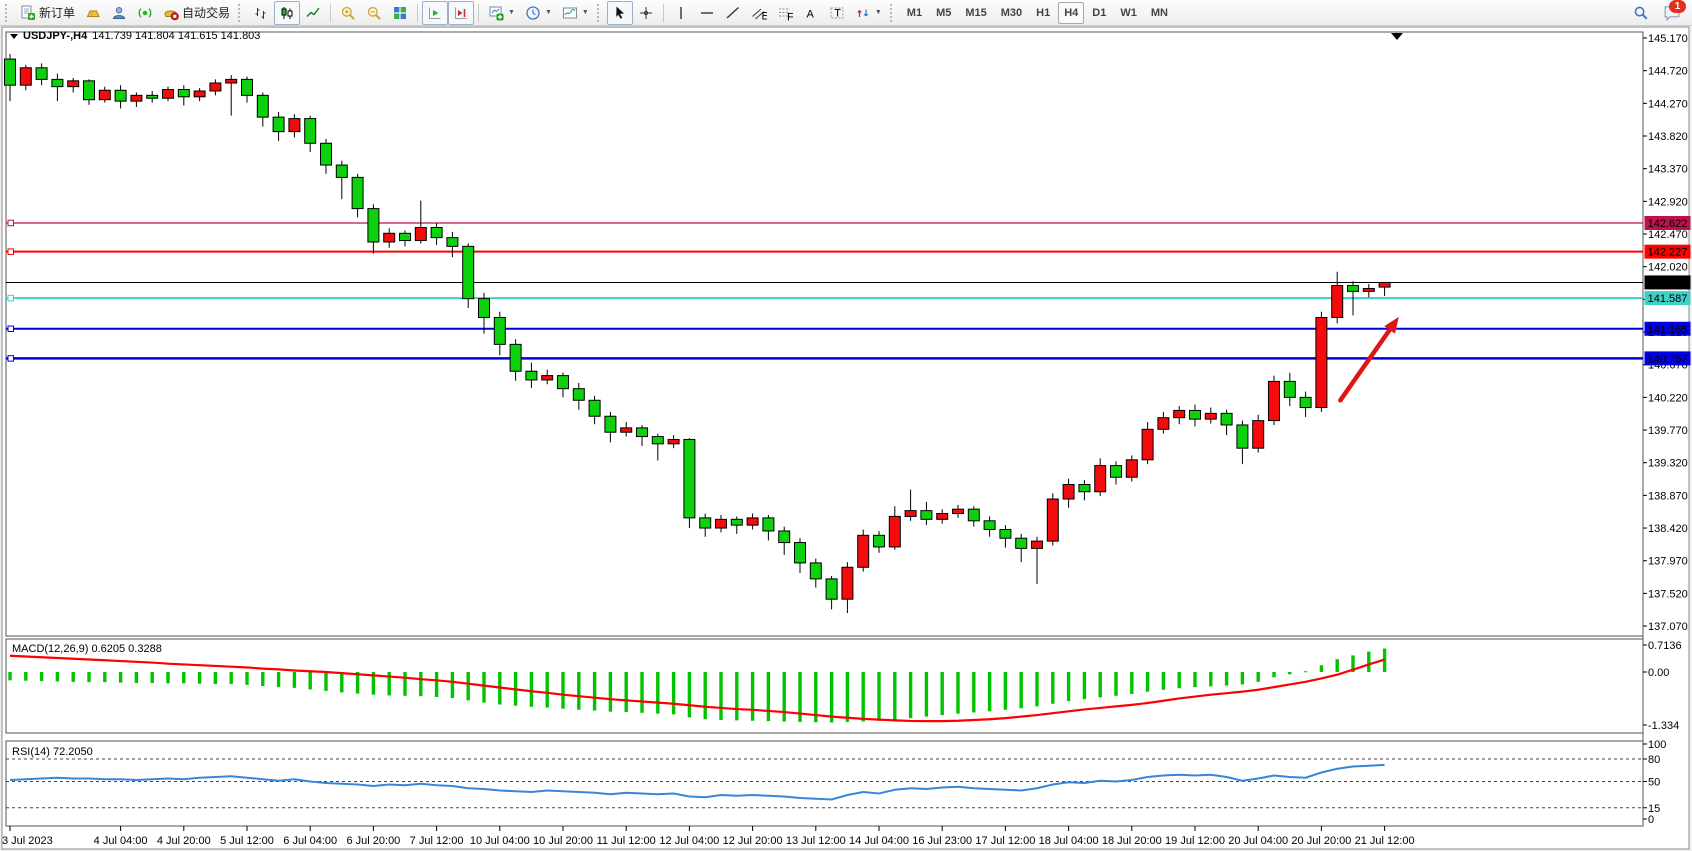  What do you see at coordinates (619, 12) in the screenshot?
I see `cursor-button` at bounding box center [619, 12].